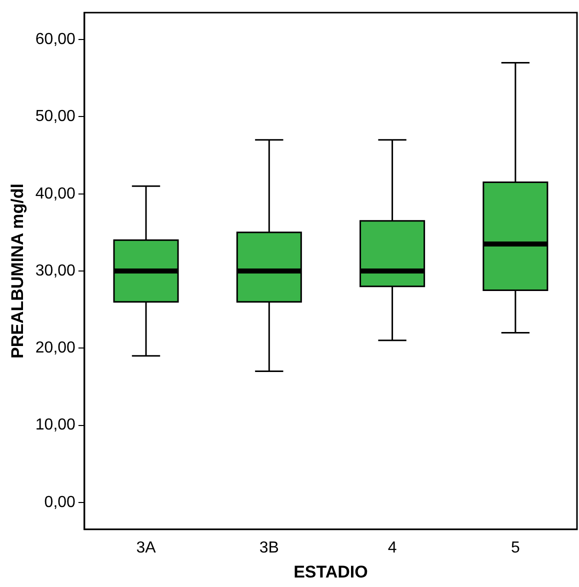  Describe the element at coordinates (515, 547) in the screenshot. I see `x-tick-label: 5` at that location.